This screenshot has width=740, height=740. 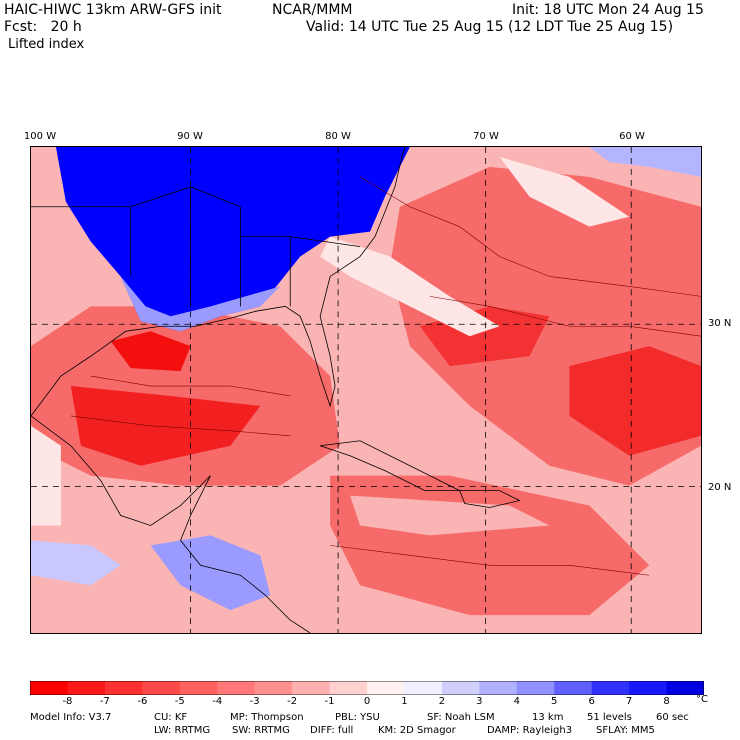 I want to click on colorbar-tick-label: 1, so click(x=404, y=701).